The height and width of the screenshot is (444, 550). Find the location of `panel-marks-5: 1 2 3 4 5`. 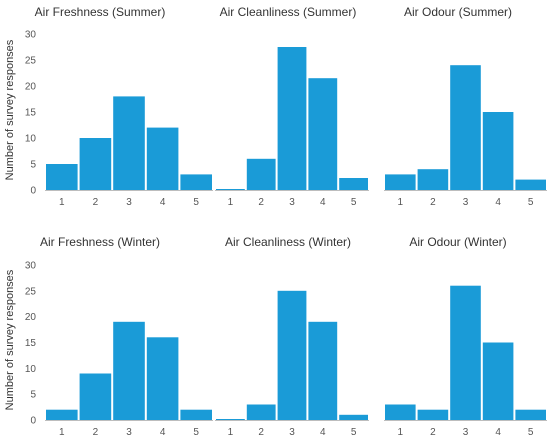

panel-marks-5: 1 2 3 4 5 is located at coordinates (292, 364).